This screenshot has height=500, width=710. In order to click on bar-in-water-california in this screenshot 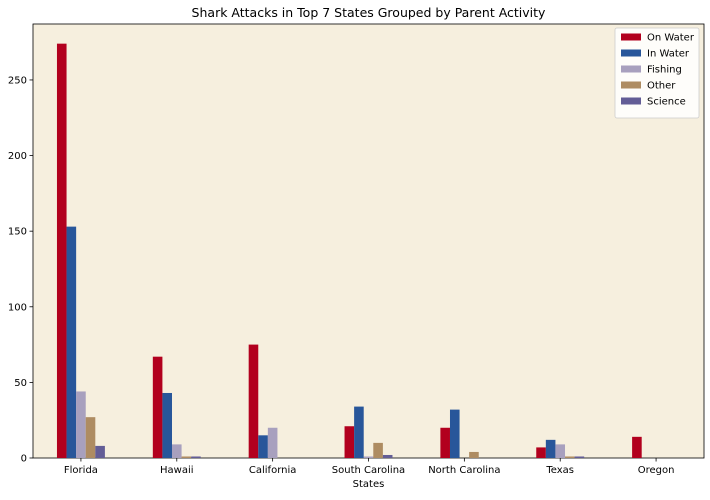, I will do `click(263, 446)`.